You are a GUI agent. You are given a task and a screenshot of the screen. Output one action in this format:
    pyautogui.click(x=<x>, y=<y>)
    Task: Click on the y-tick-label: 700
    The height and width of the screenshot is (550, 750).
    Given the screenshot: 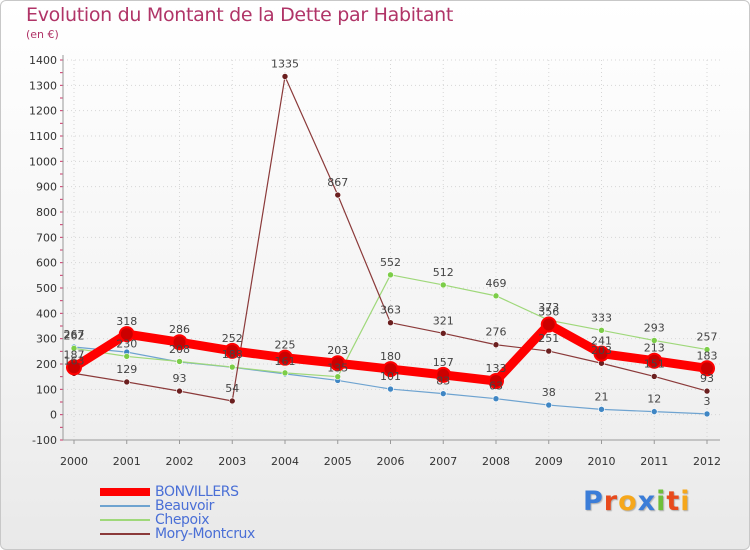 What is the action you would take?
    pyautogui.click(x=46, y=237)
    